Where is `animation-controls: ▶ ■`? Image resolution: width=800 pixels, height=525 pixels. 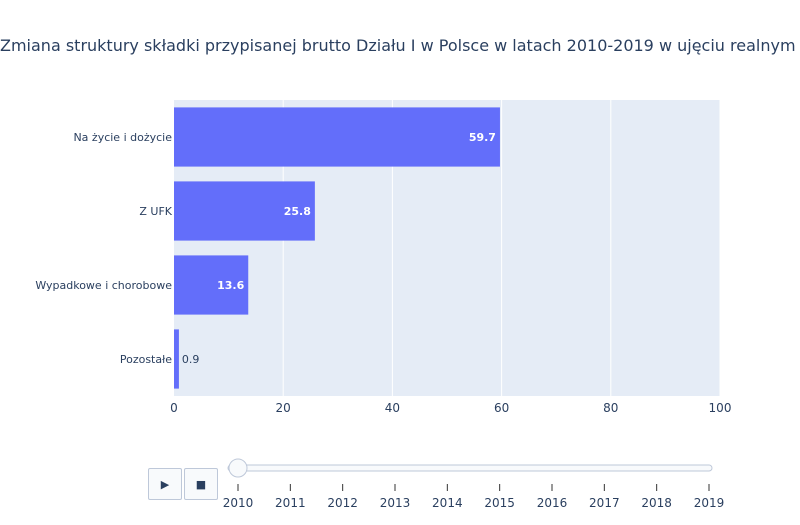
animation-controls: ▶ ■ is located at coordinates (183, 484).